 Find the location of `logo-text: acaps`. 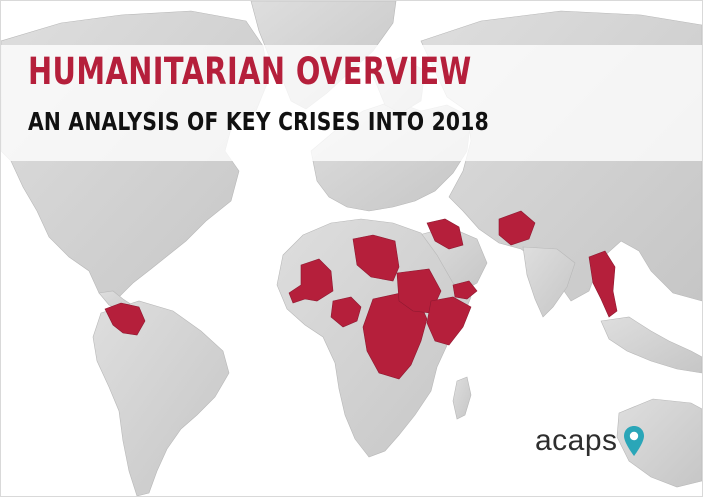

logo-text: acaps is located at coordinates (576, 440).